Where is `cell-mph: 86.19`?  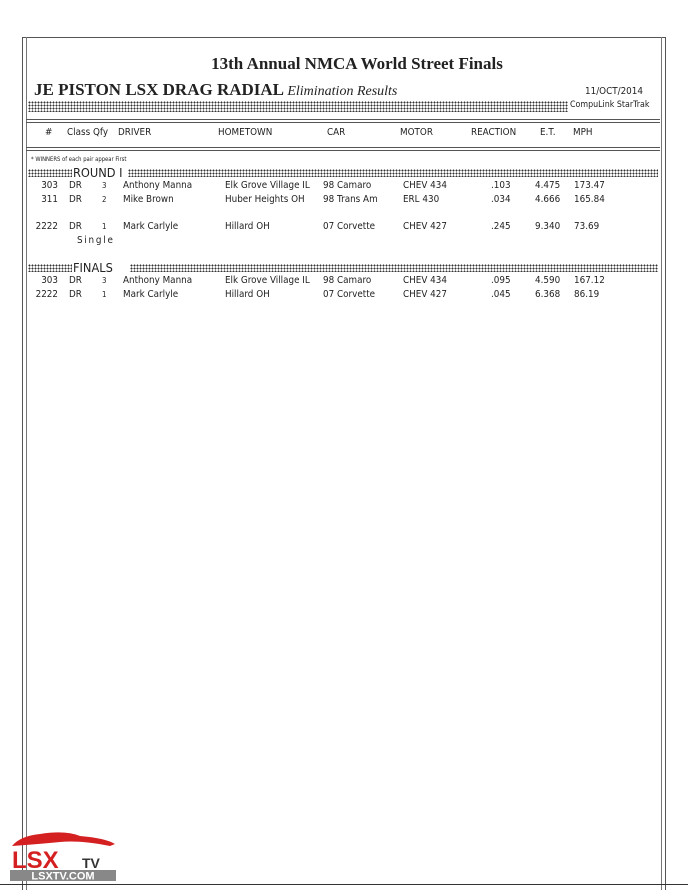 cell-mph: 86.19 is located at coordinates (587, 294).